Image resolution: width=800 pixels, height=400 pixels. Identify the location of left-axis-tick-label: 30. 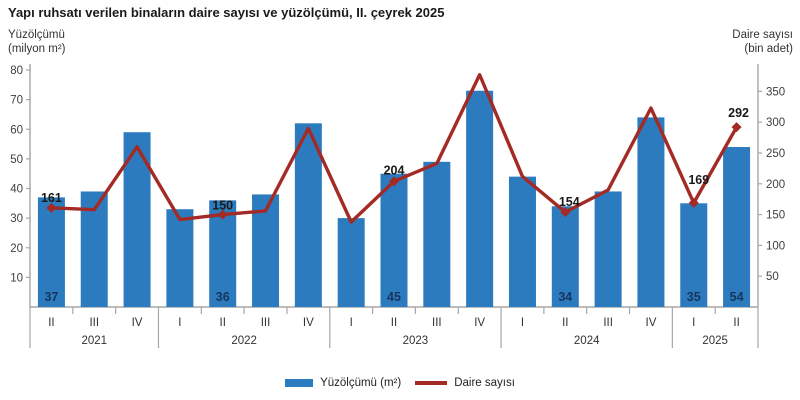
(16, 219).